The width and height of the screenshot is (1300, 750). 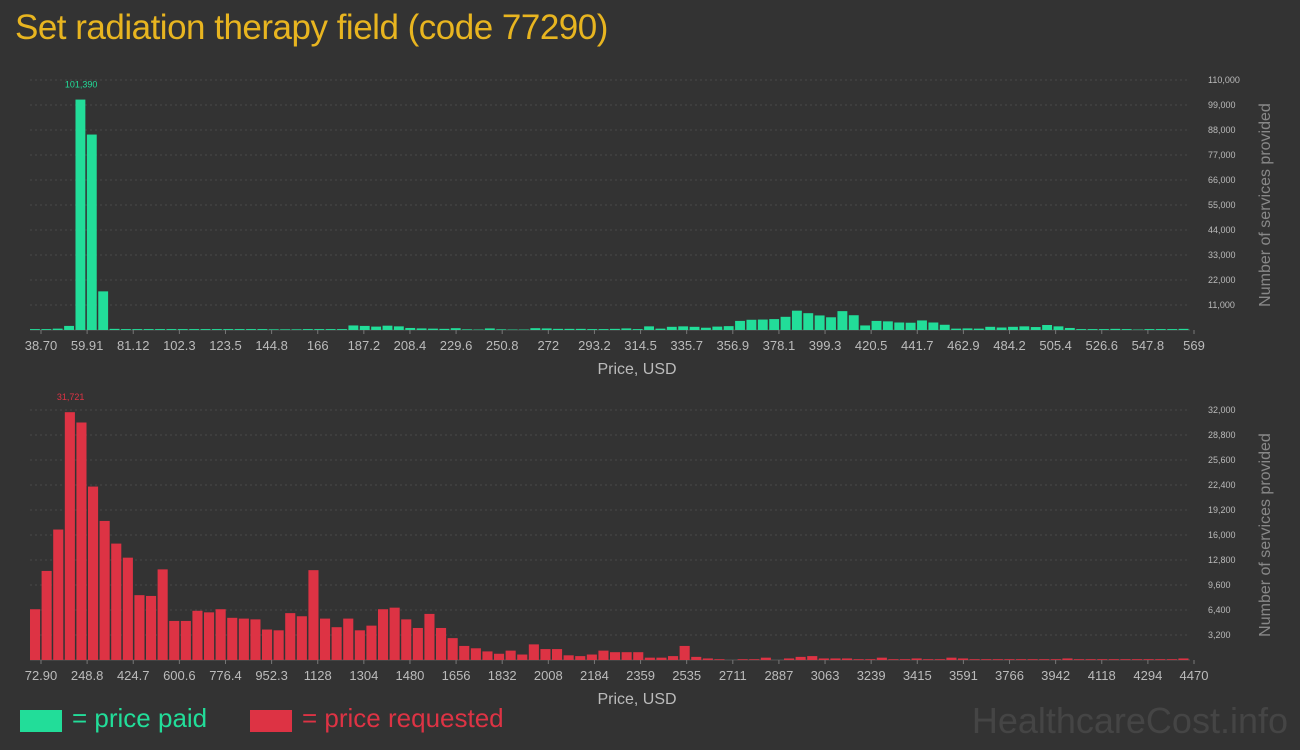 What do you see at coordinates (1219, 610) in the screenshot?
I see `requested-y-tick-label: 6,400` at bounding box center [1219, 610].